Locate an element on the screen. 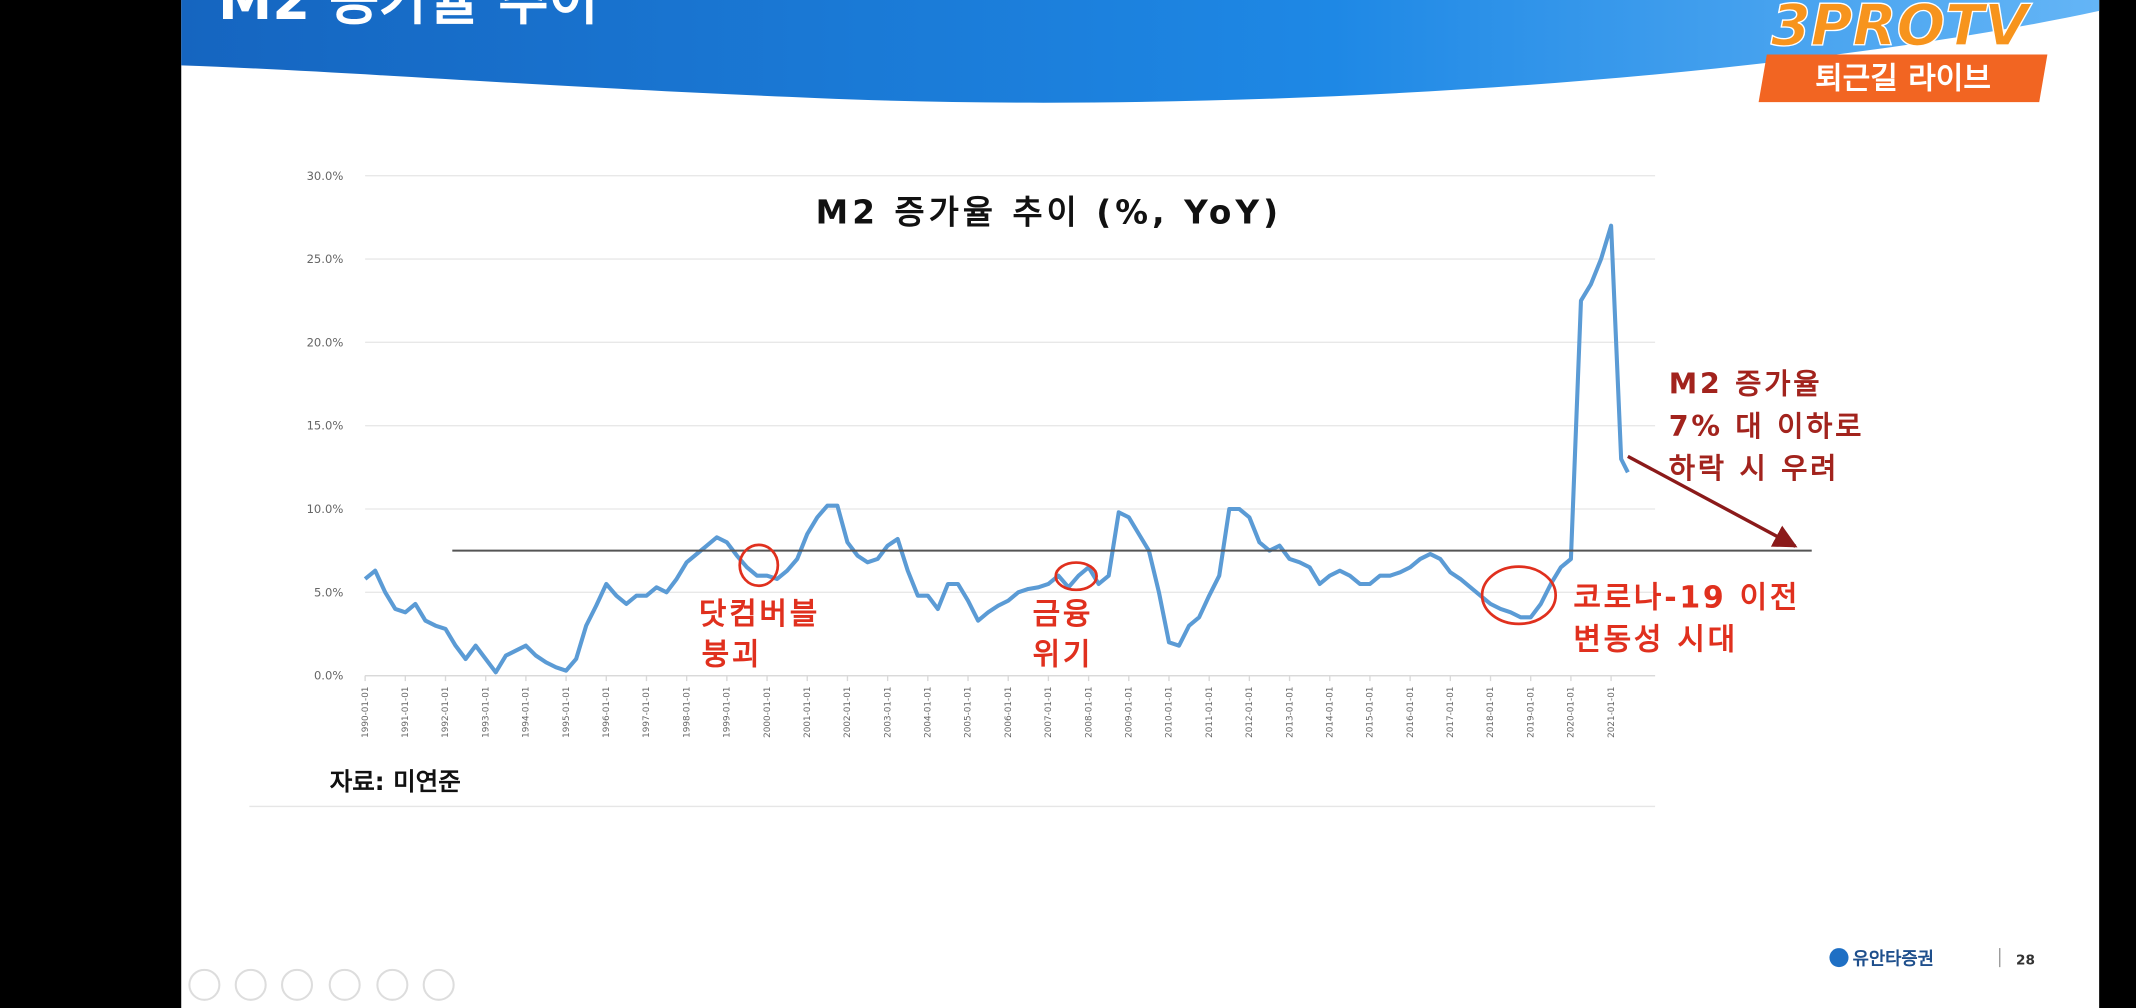 This screenshot has width=2136, height=1008. x-tick-label: 2004-01-01 is located at coordinates (929, 712).